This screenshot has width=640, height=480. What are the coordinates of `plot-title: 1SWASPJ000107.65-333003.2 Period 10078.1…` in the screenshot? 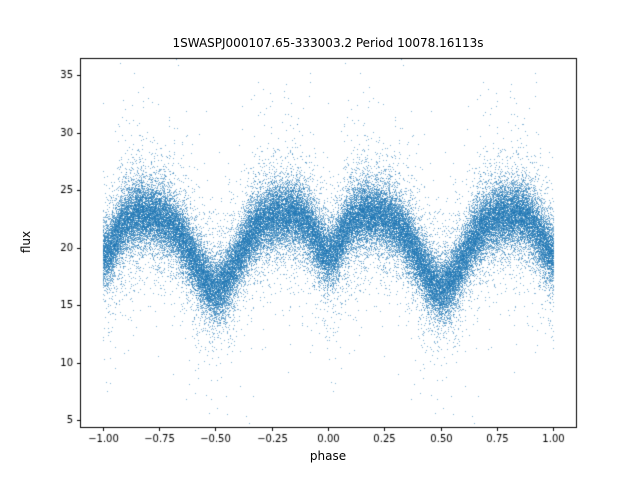 It's located at (328, 43).